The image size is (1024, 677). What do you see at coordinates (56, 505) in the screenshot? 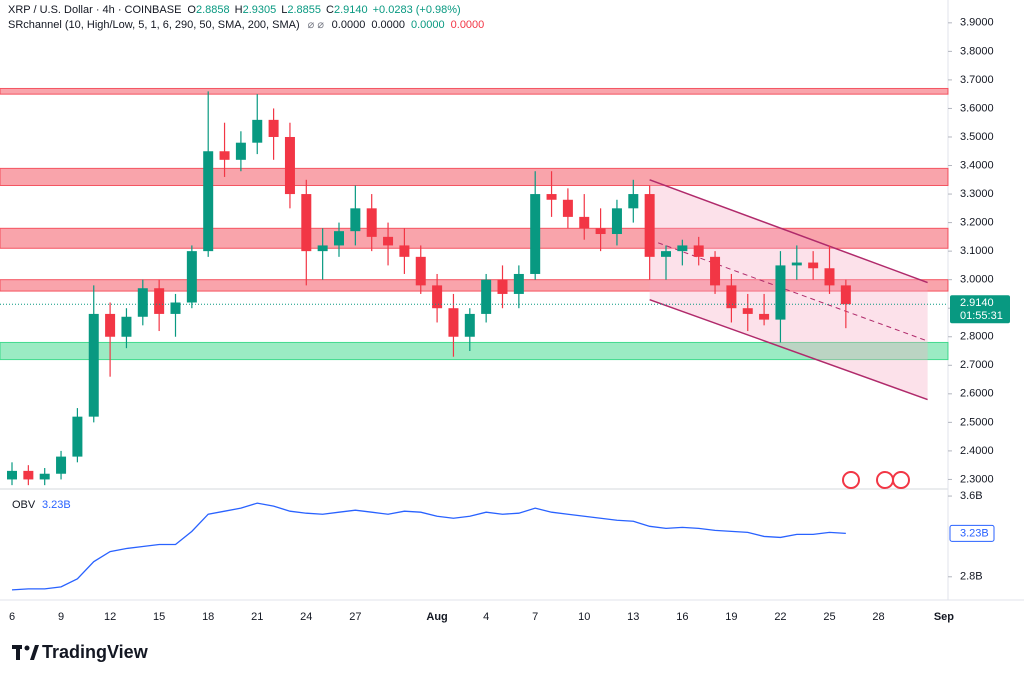
I see `obv-value: 3.23B` at bounding box center [56, 505].